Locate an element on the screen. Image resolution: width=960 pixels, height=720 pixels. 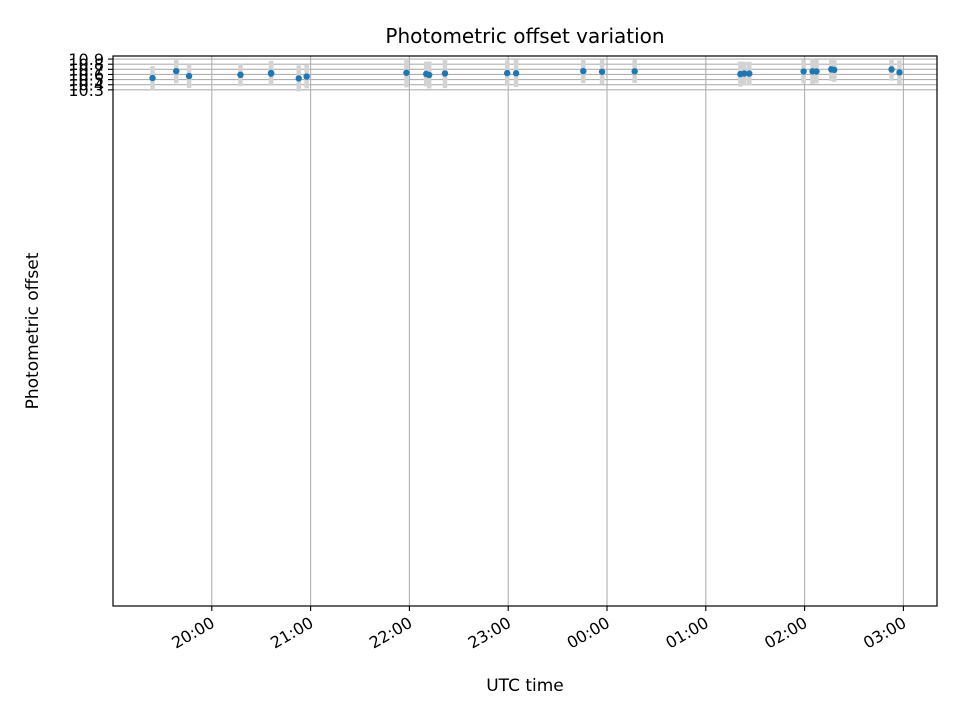
y-tick-label: 10.9 is located at coordinates (86, 59).